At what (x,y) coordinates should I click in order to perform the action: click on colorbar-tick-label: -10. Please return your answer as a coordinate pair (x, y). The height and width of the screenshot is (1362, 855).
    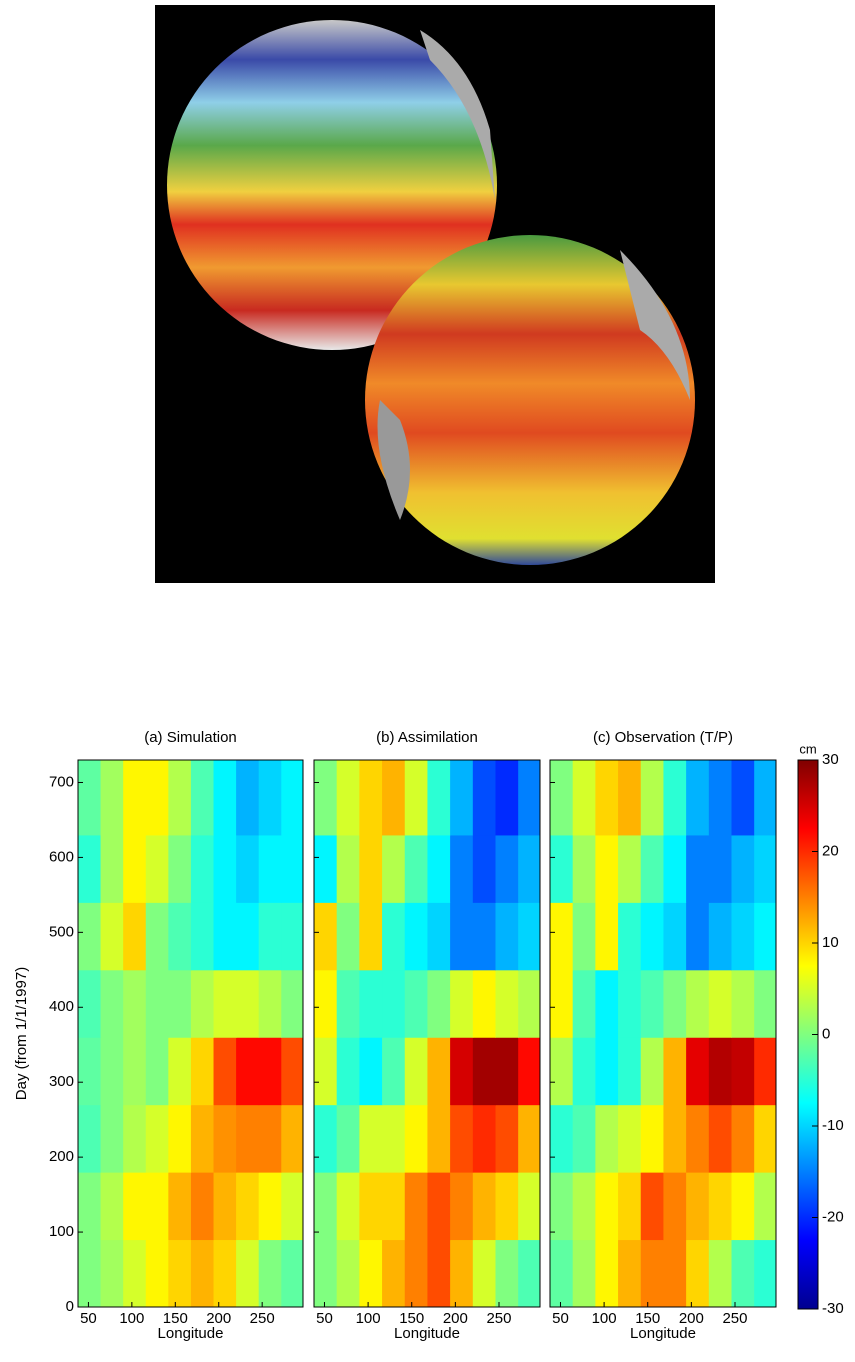
    Looking at the image, I should click on (833, 1125).